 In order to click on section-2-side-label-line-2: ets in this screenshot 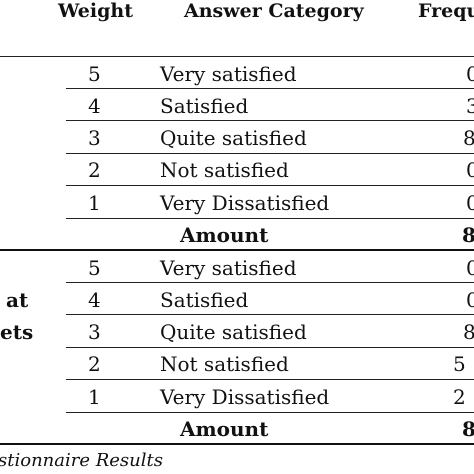, I will do `click(17, 332)`.